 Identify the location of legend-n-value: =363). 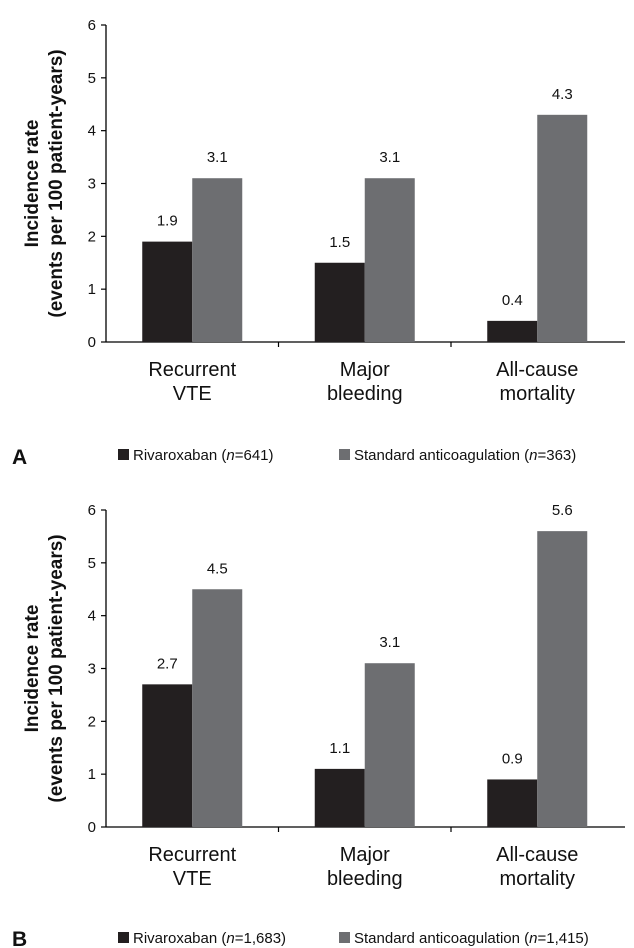
(556, 455).